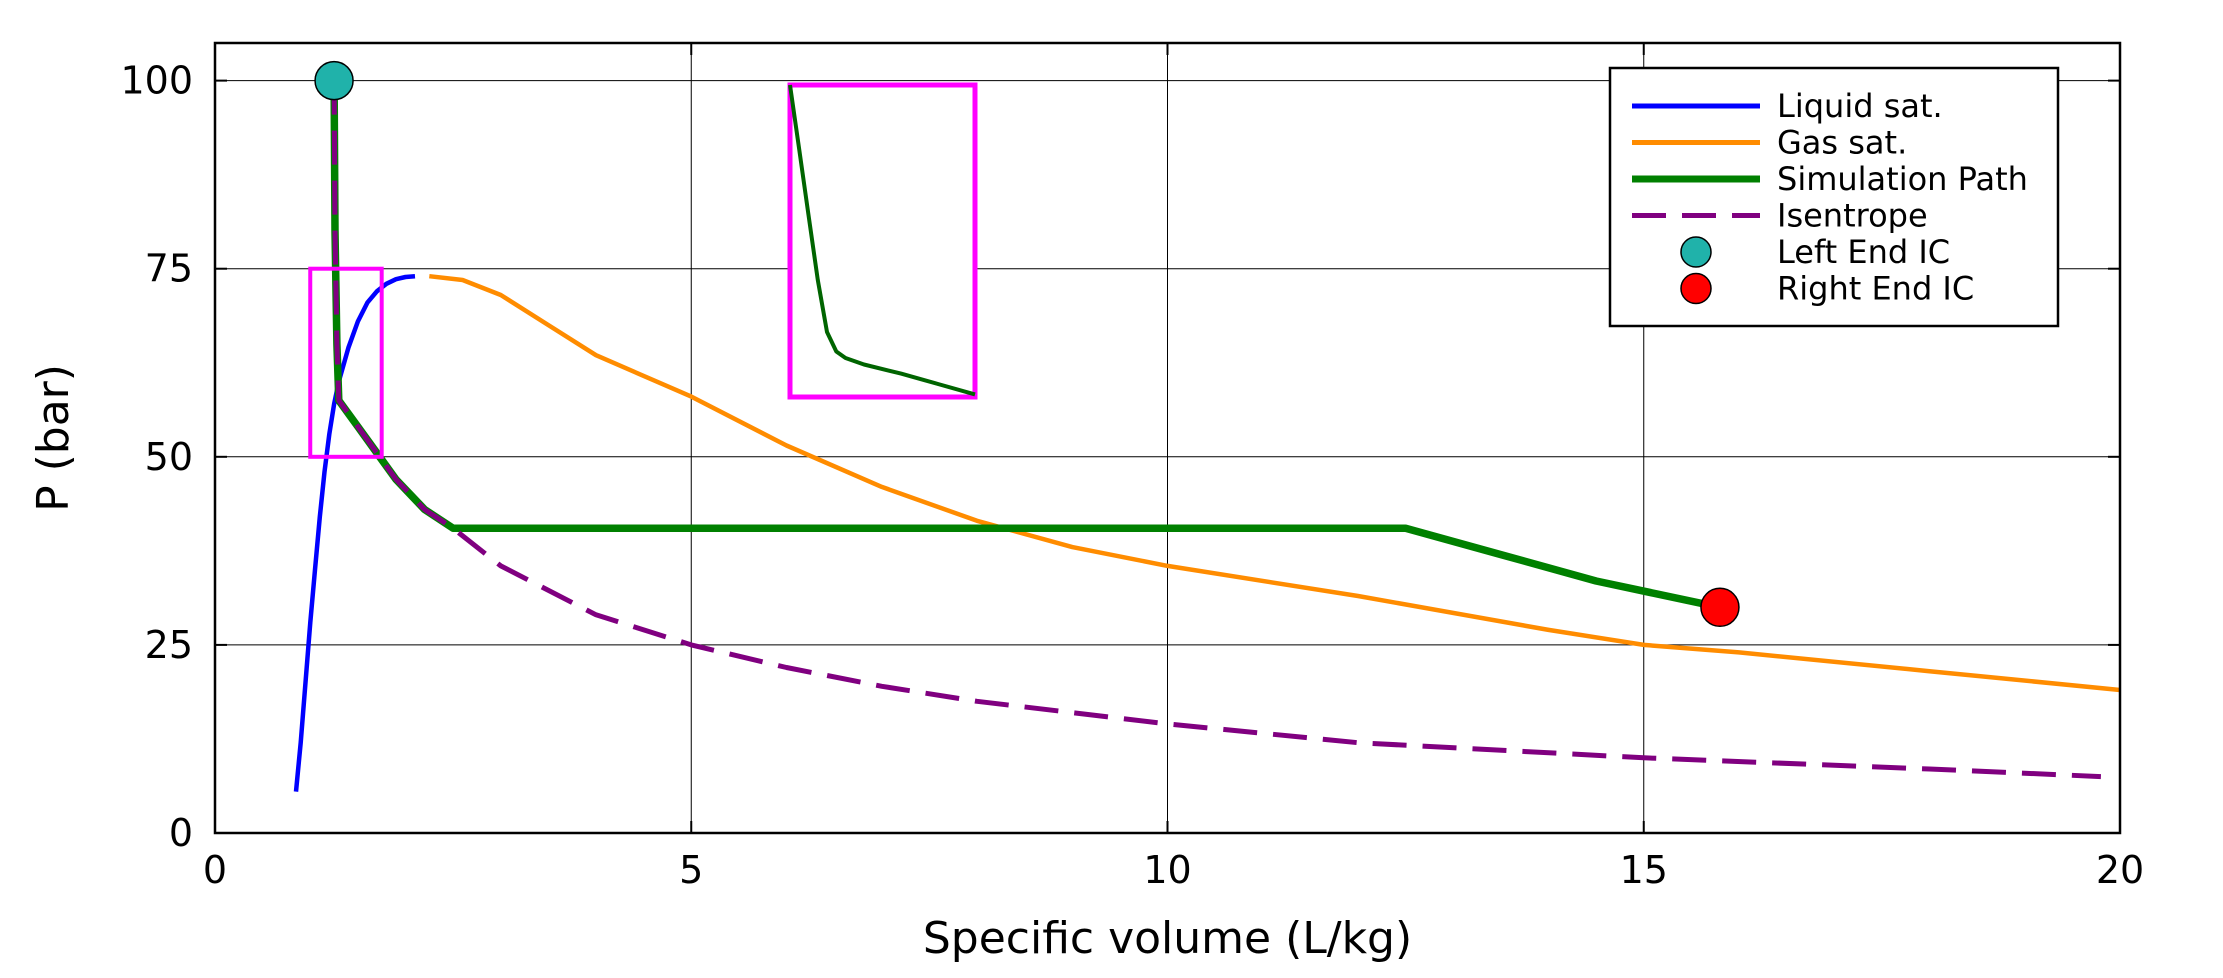  What do you see at coordinates (1902, 179) in the screenshot?
I see `simulation-path-legend-label: Simulation Path` at bounding box center [1902, 179].